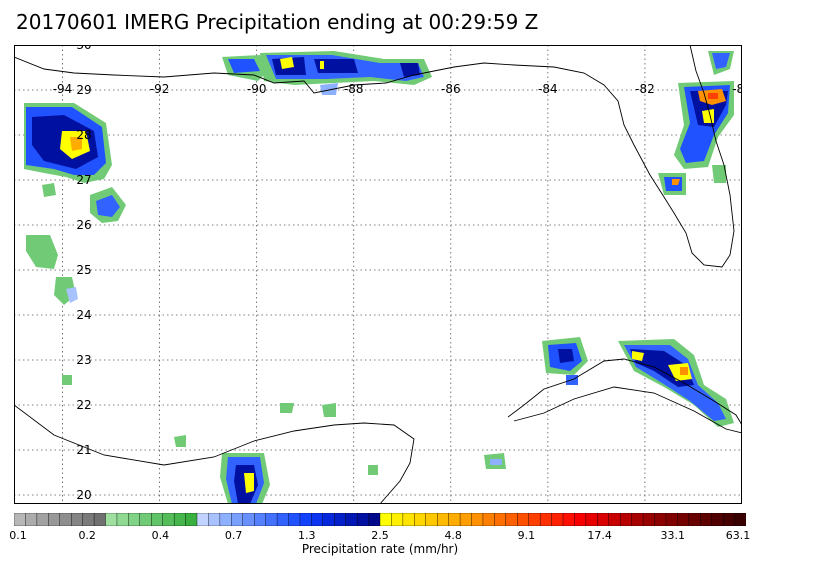 The width and height of the screenshot is (826, 571). Describe the element at coordinates (627, 410) in the screenshot. I see `cuba-south-coast` at that location.